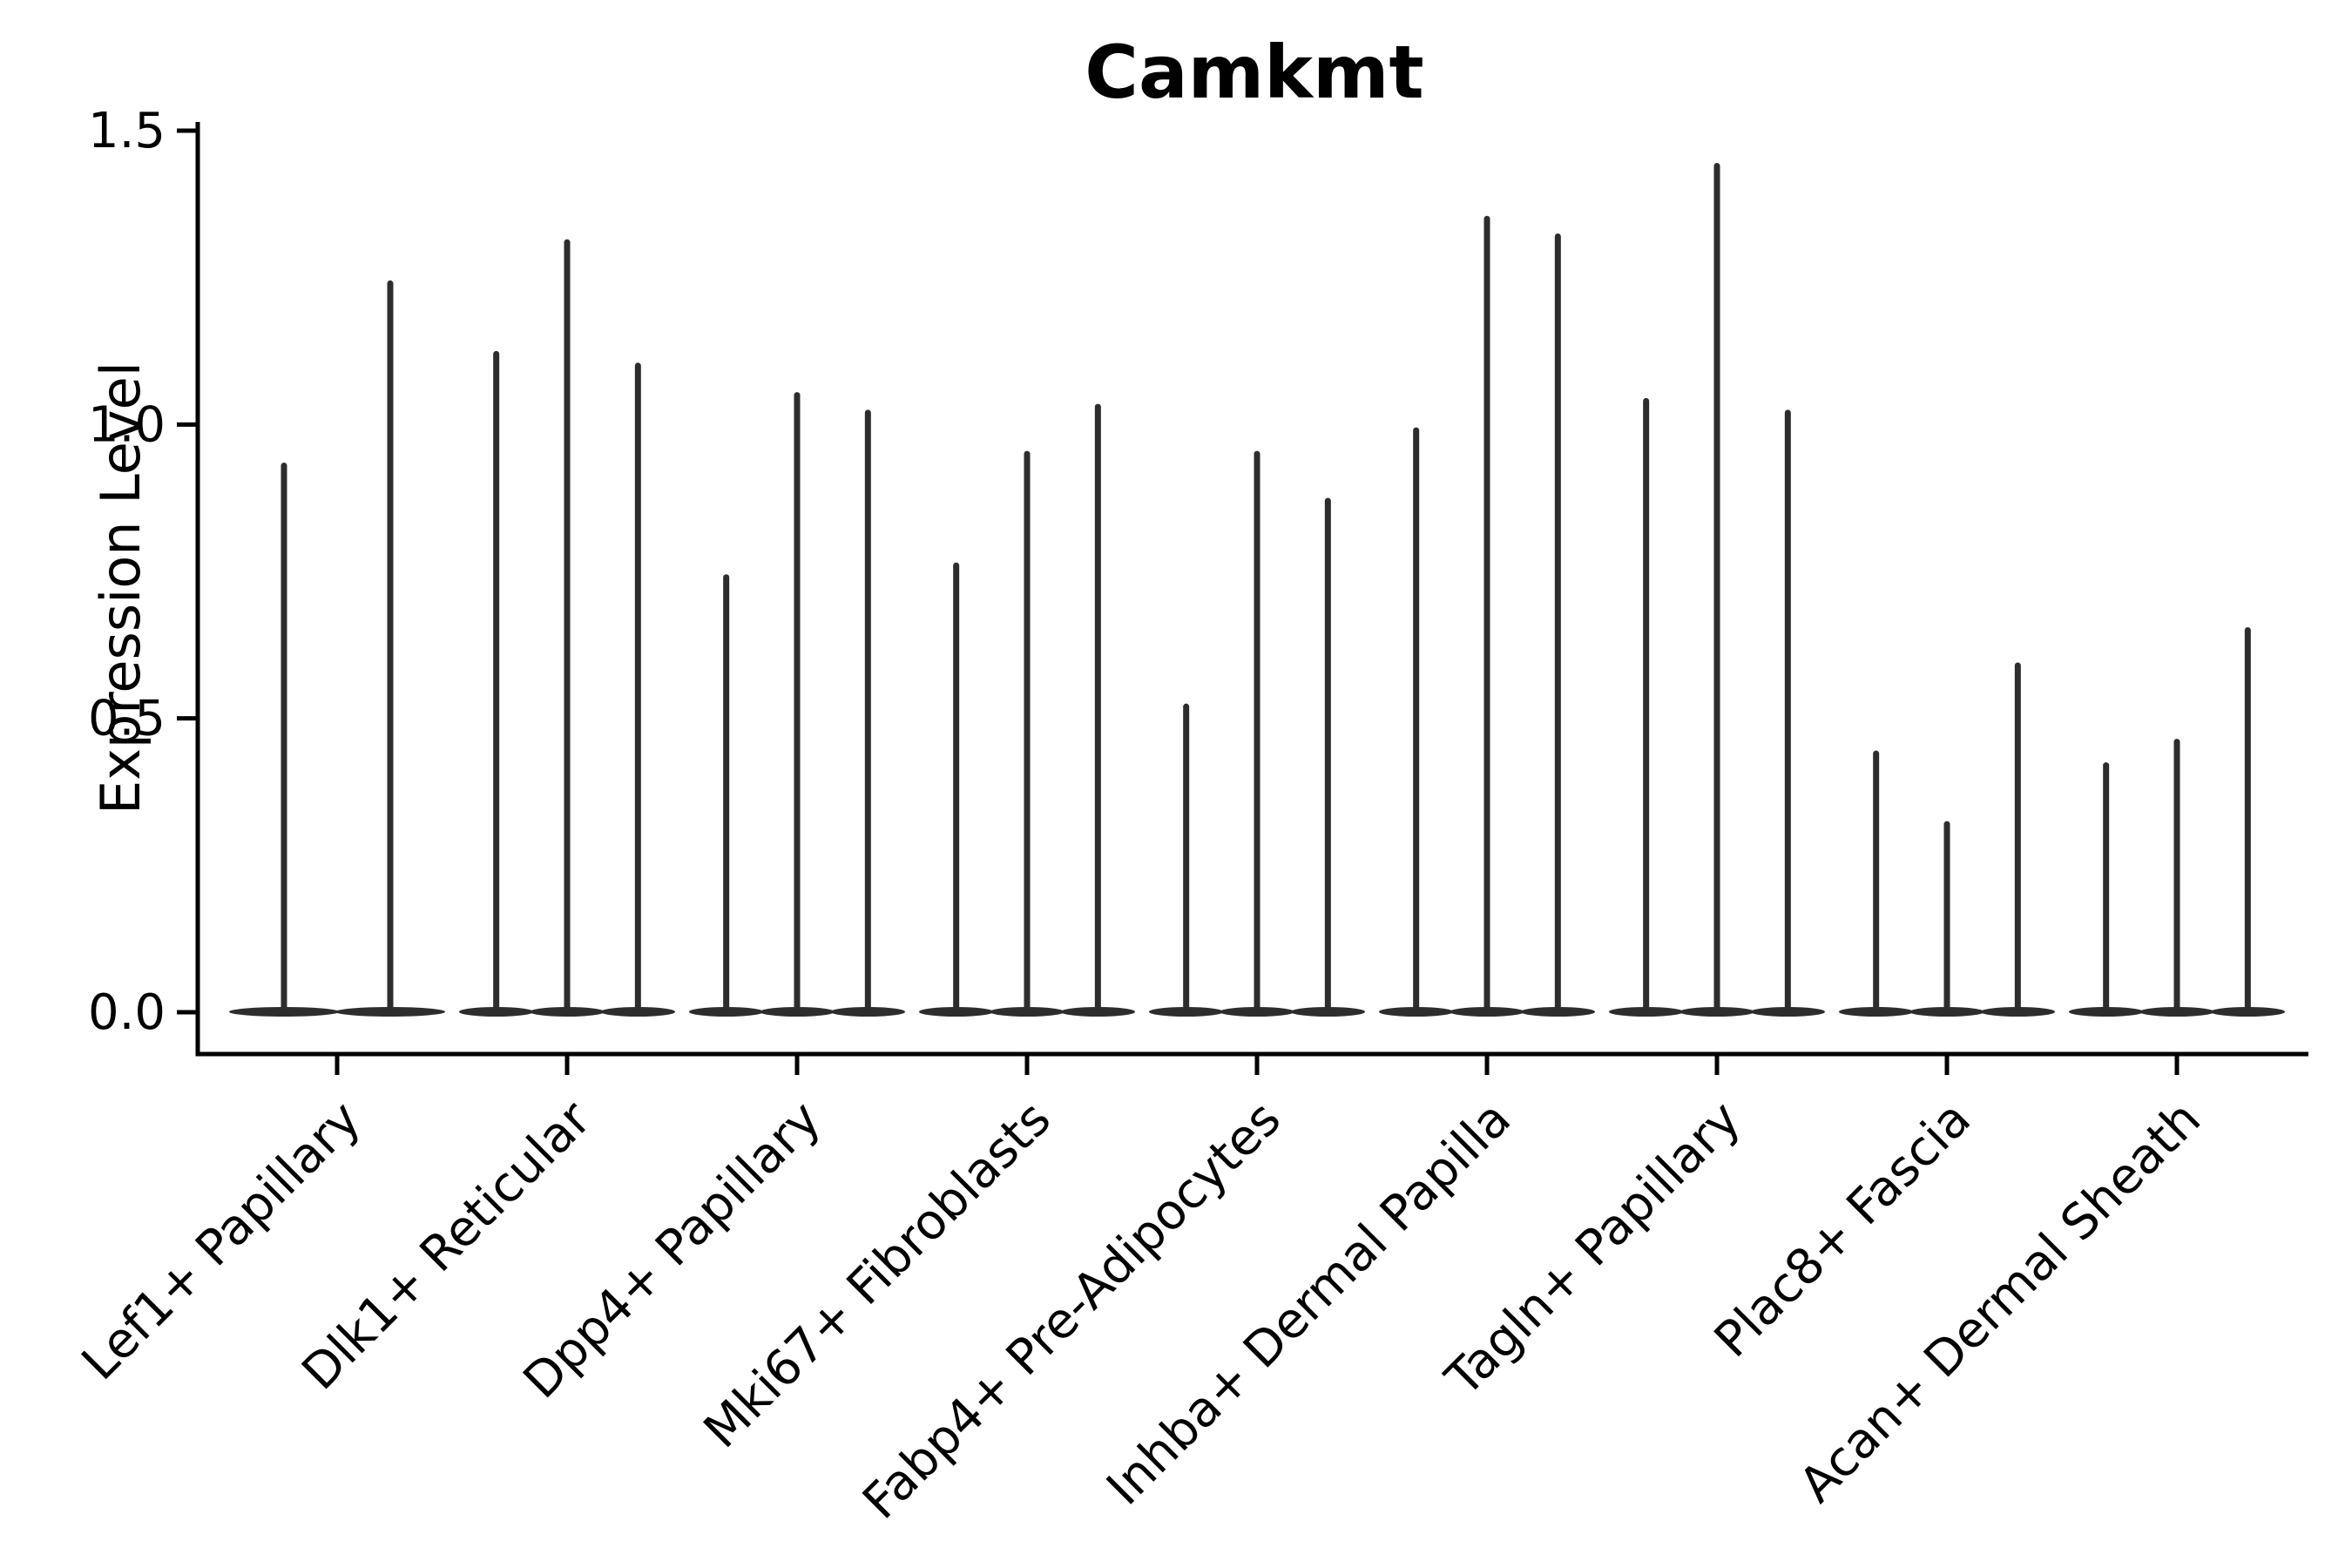  Describe the element at coordinates (127, 1013) in the screenshot. I see `y-tick-label: 0.0` at that location.